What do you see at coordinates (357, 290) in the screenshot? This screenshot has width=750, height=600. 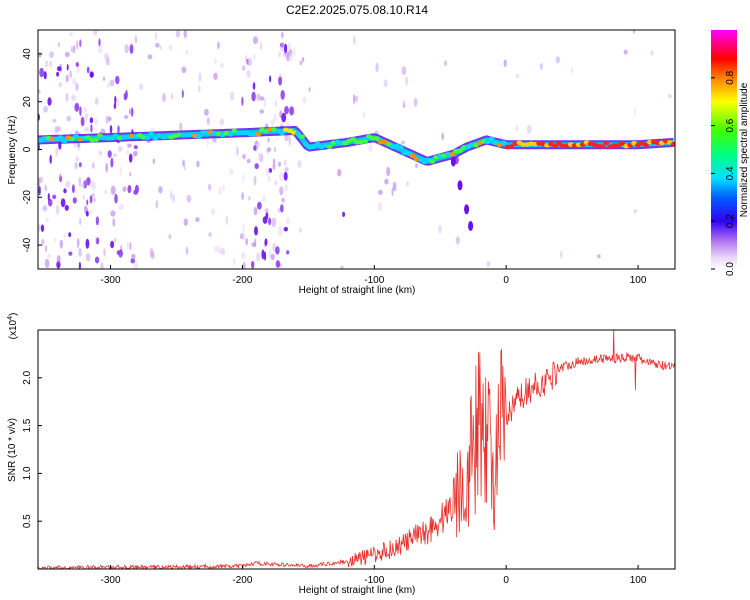 I see `spectrogram-xlabel: Height of straight line (km)` at bounding box center [357, 290].